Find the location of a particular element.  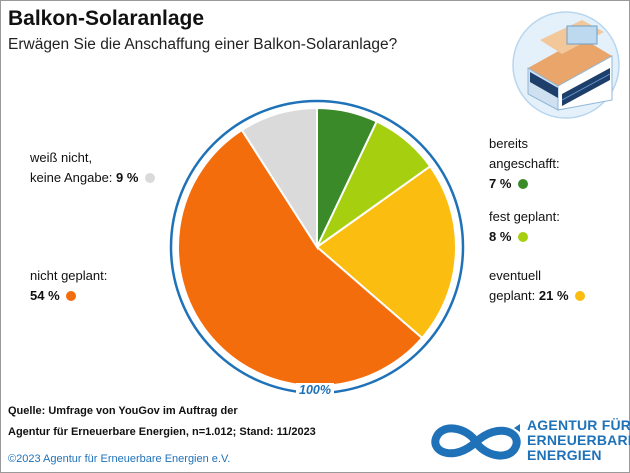

balcony-house-icon is located at coordinates (566, 65).